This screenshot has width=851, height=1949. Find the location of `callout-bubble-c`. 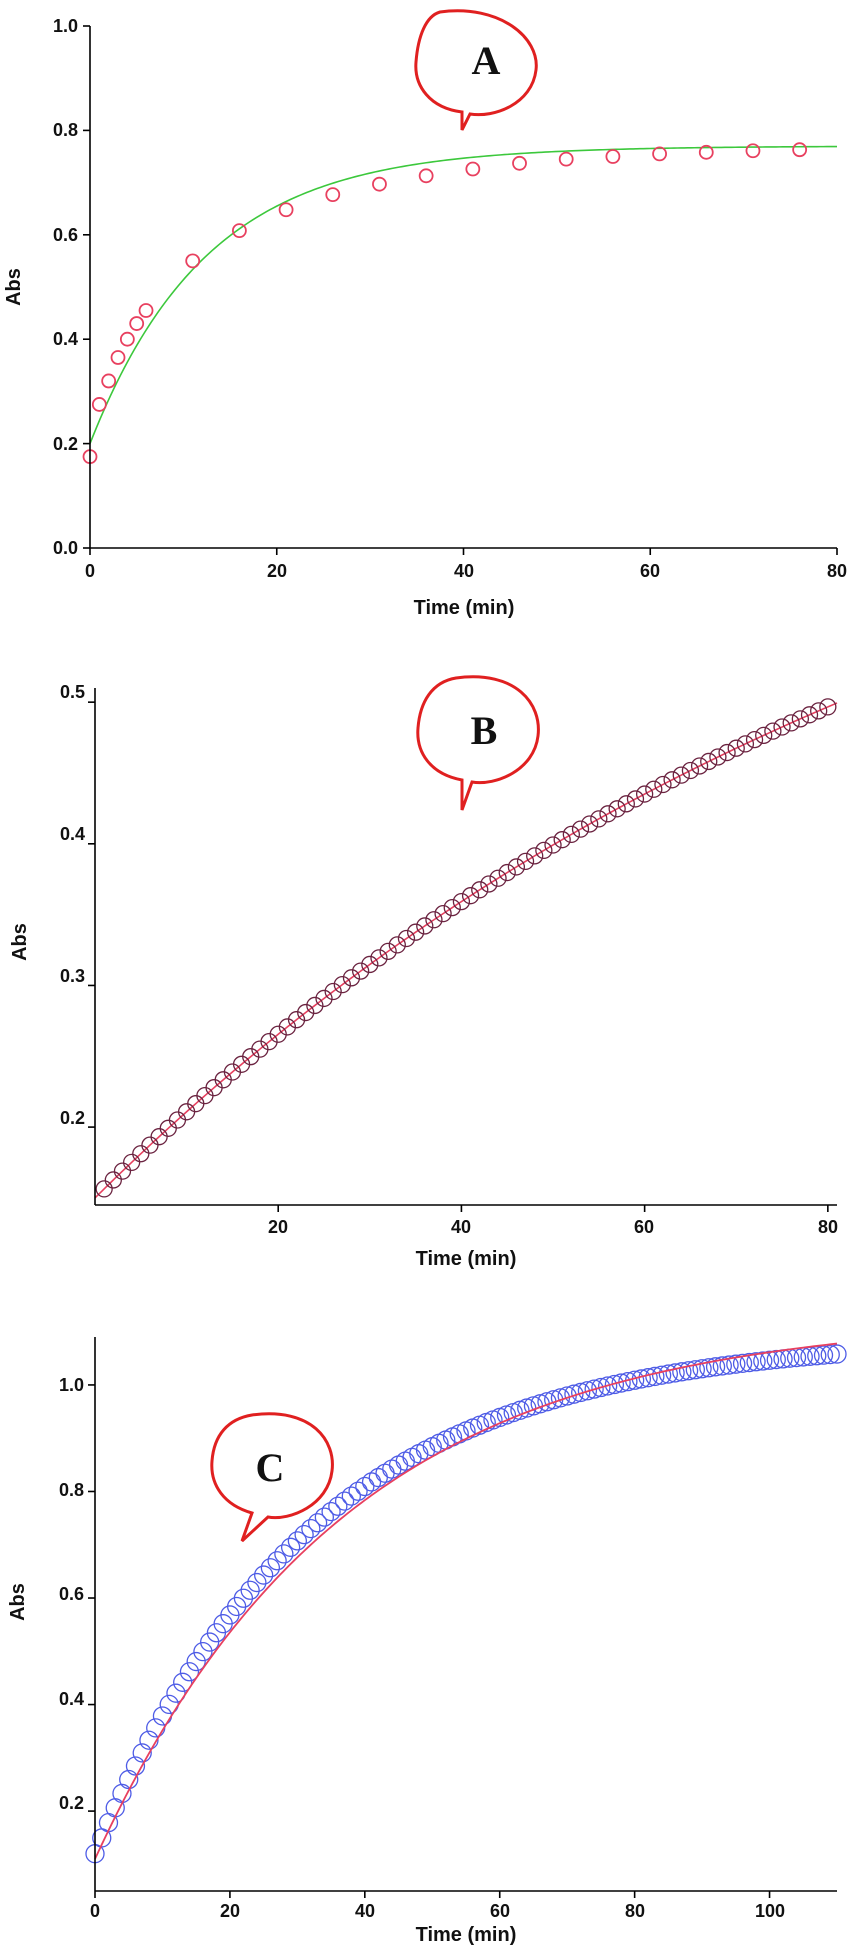

callout-bubble-c is located at coordinates (272, 1477).